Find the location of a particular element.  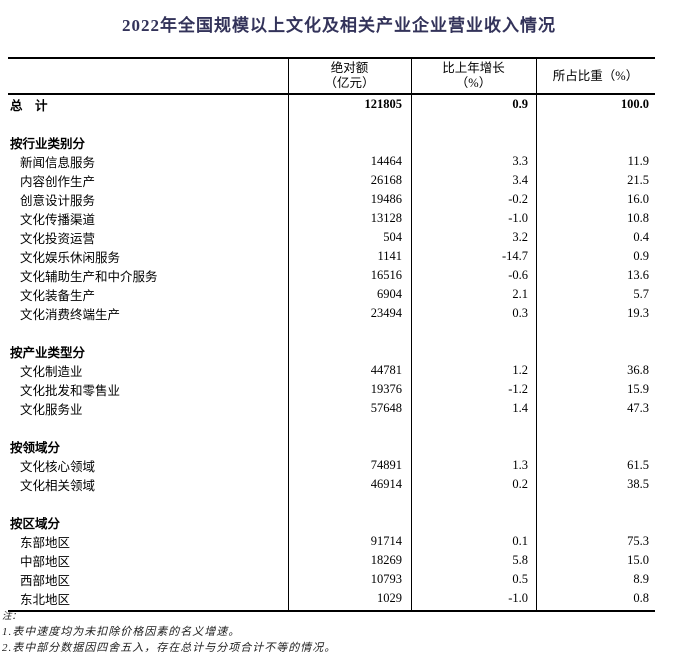

table-row: 新闻信息服务 14464 3.3 11.9 is located at coordinates (331, 161).